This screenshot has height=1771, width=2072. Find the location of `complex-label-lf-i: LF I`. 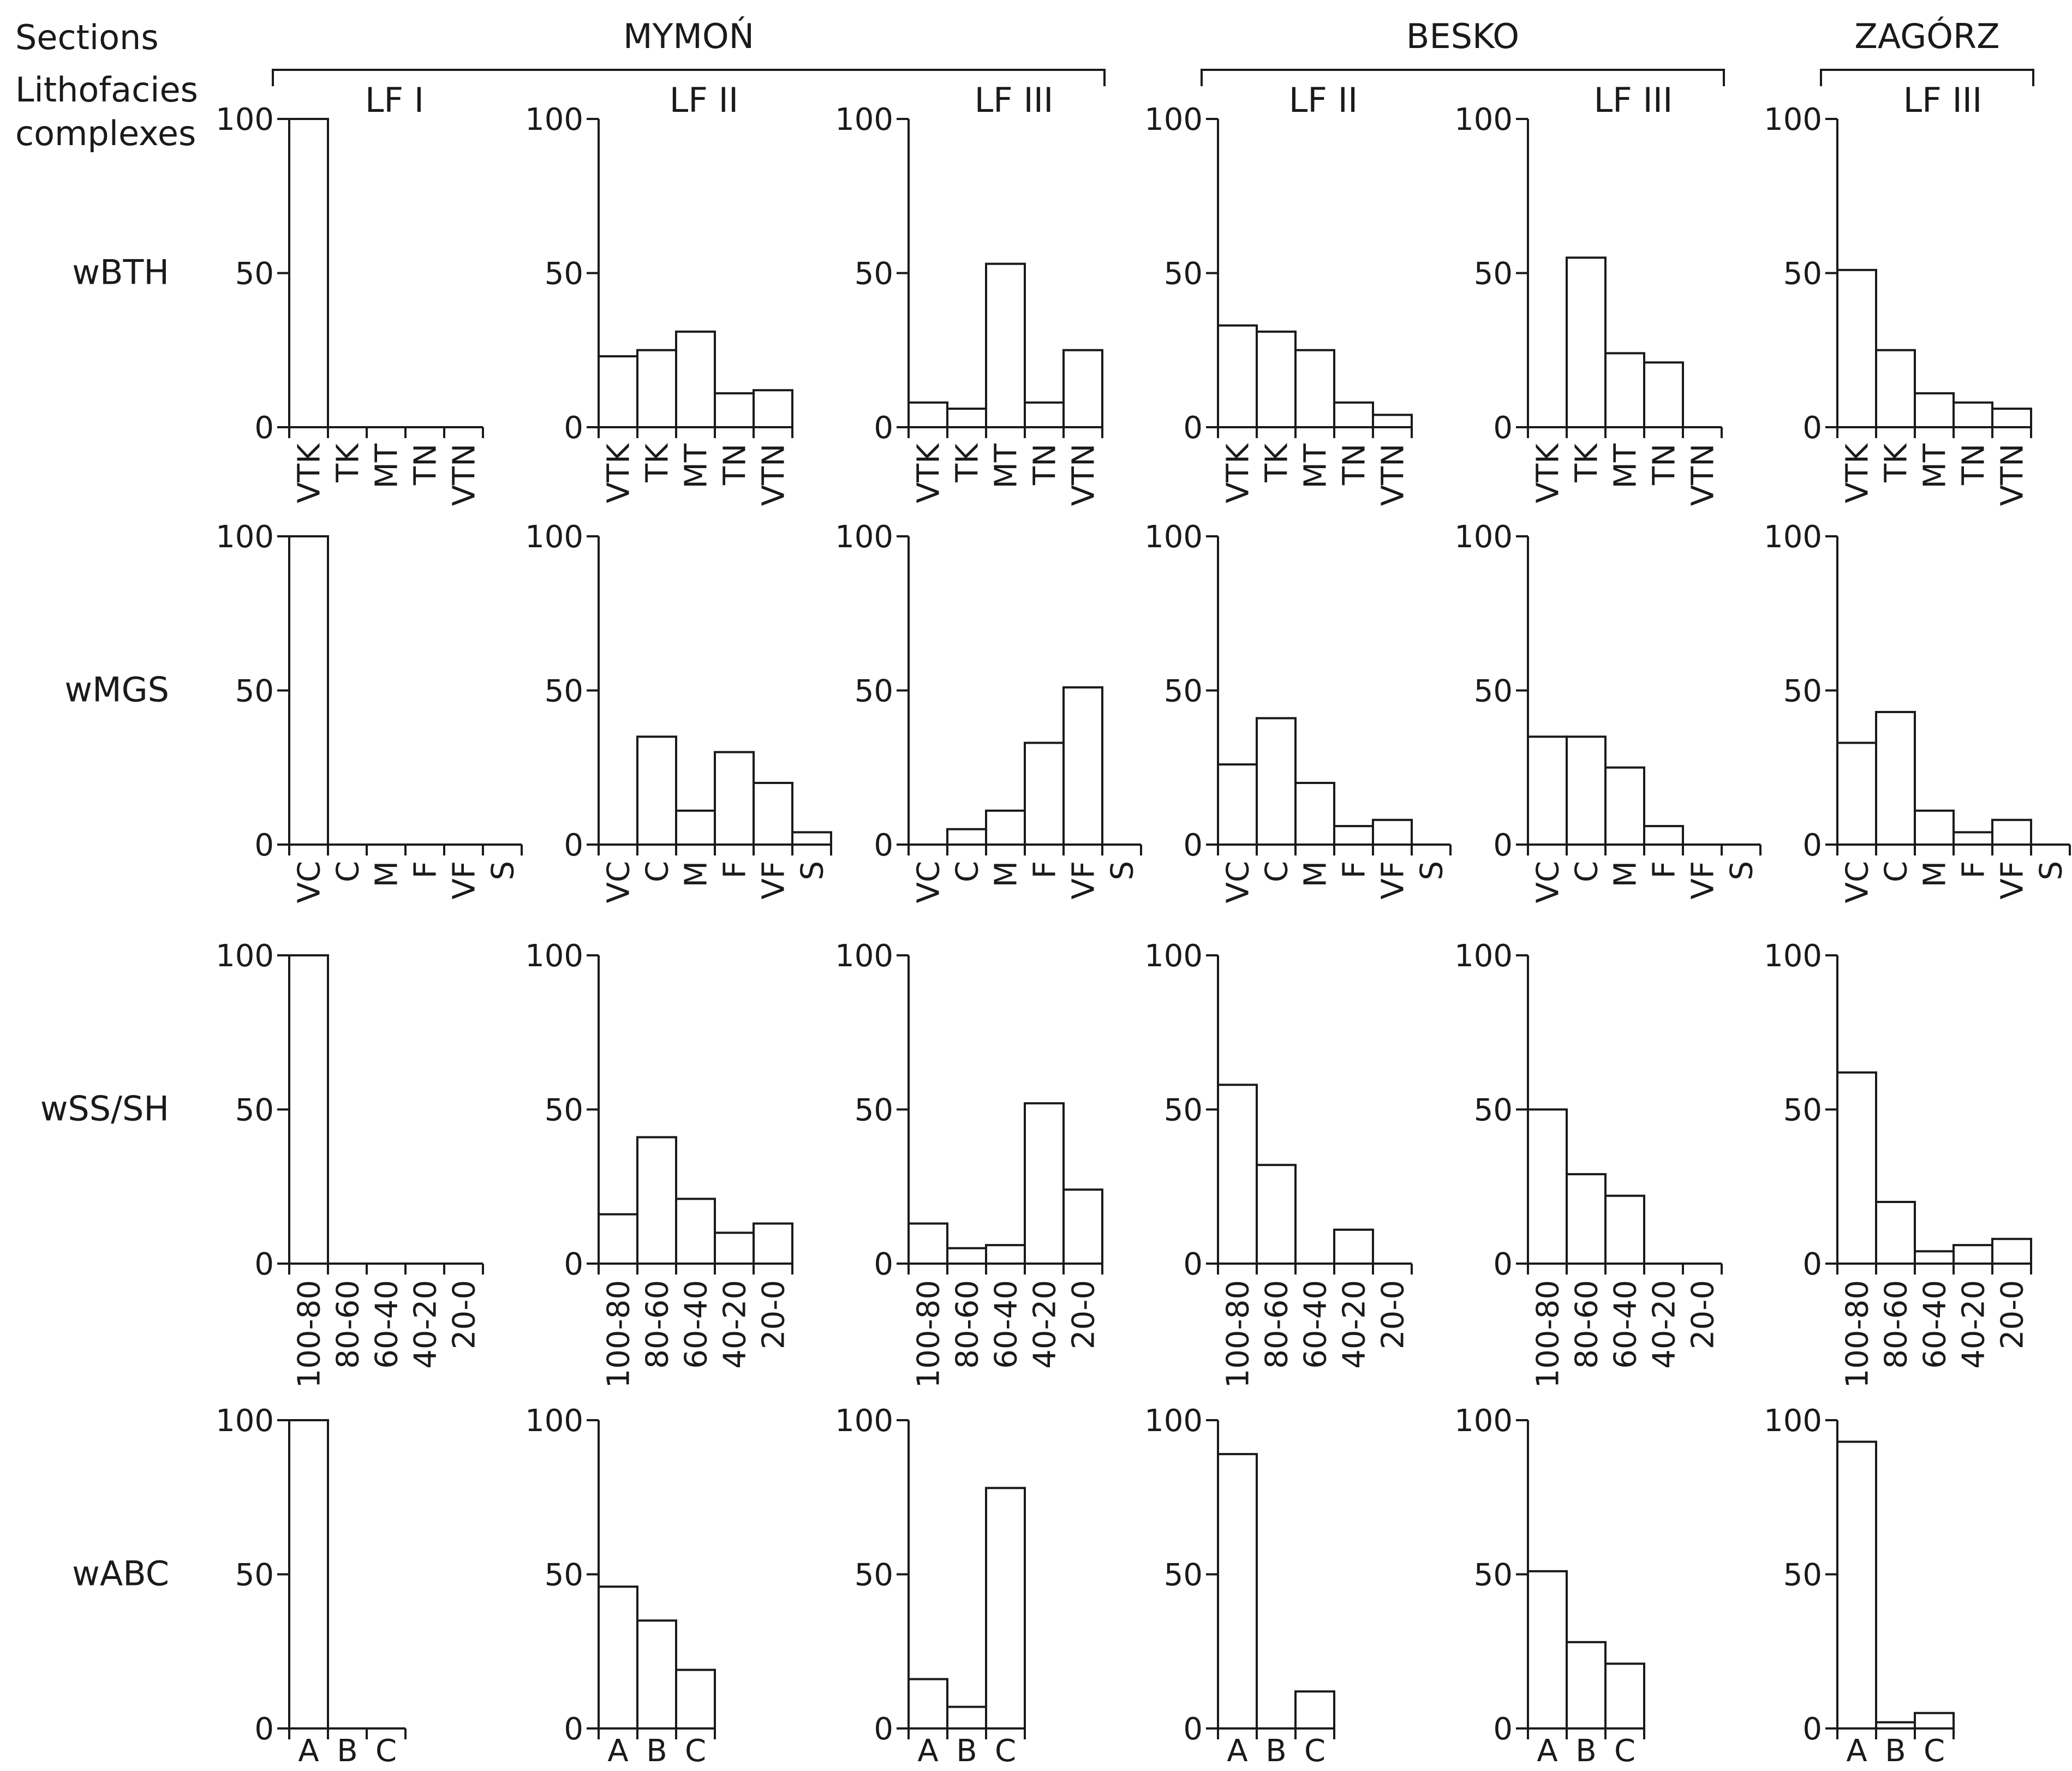

complex-label-lf-i: LF I is located at coordinates (395, 100).